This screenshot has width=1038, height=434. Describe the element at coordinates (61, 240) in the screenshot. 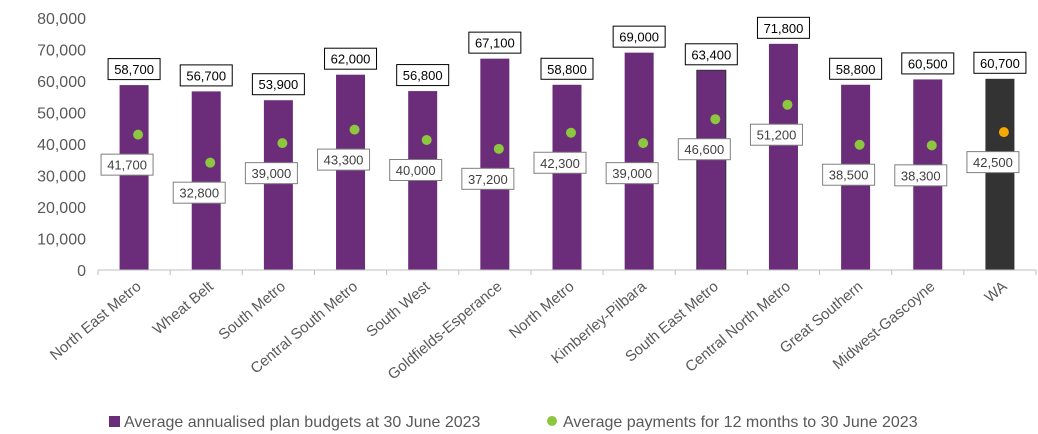

I see `y-tick-label: 10,000` at that location.